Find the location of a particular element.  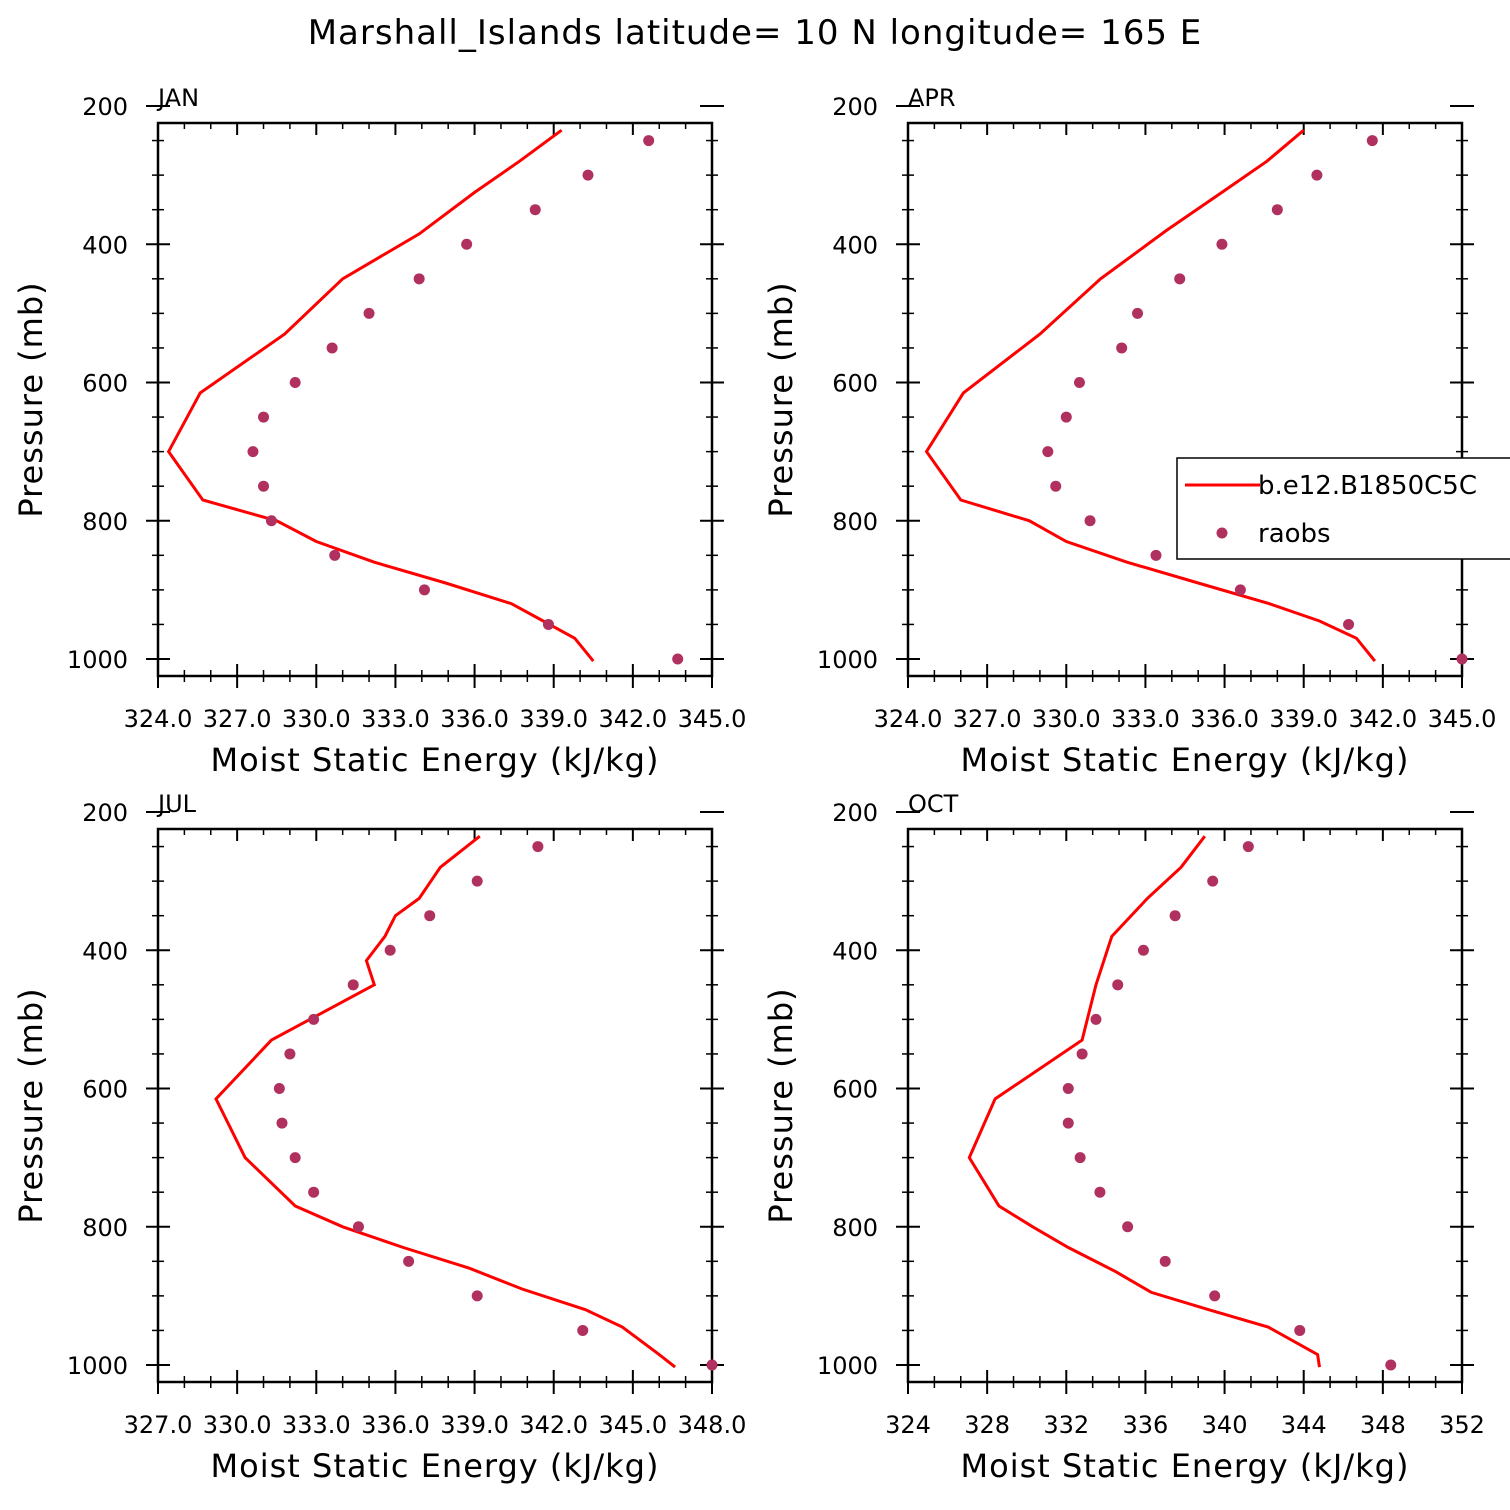

x-tick-label: 348 is located at coordinates (1383, 1425).